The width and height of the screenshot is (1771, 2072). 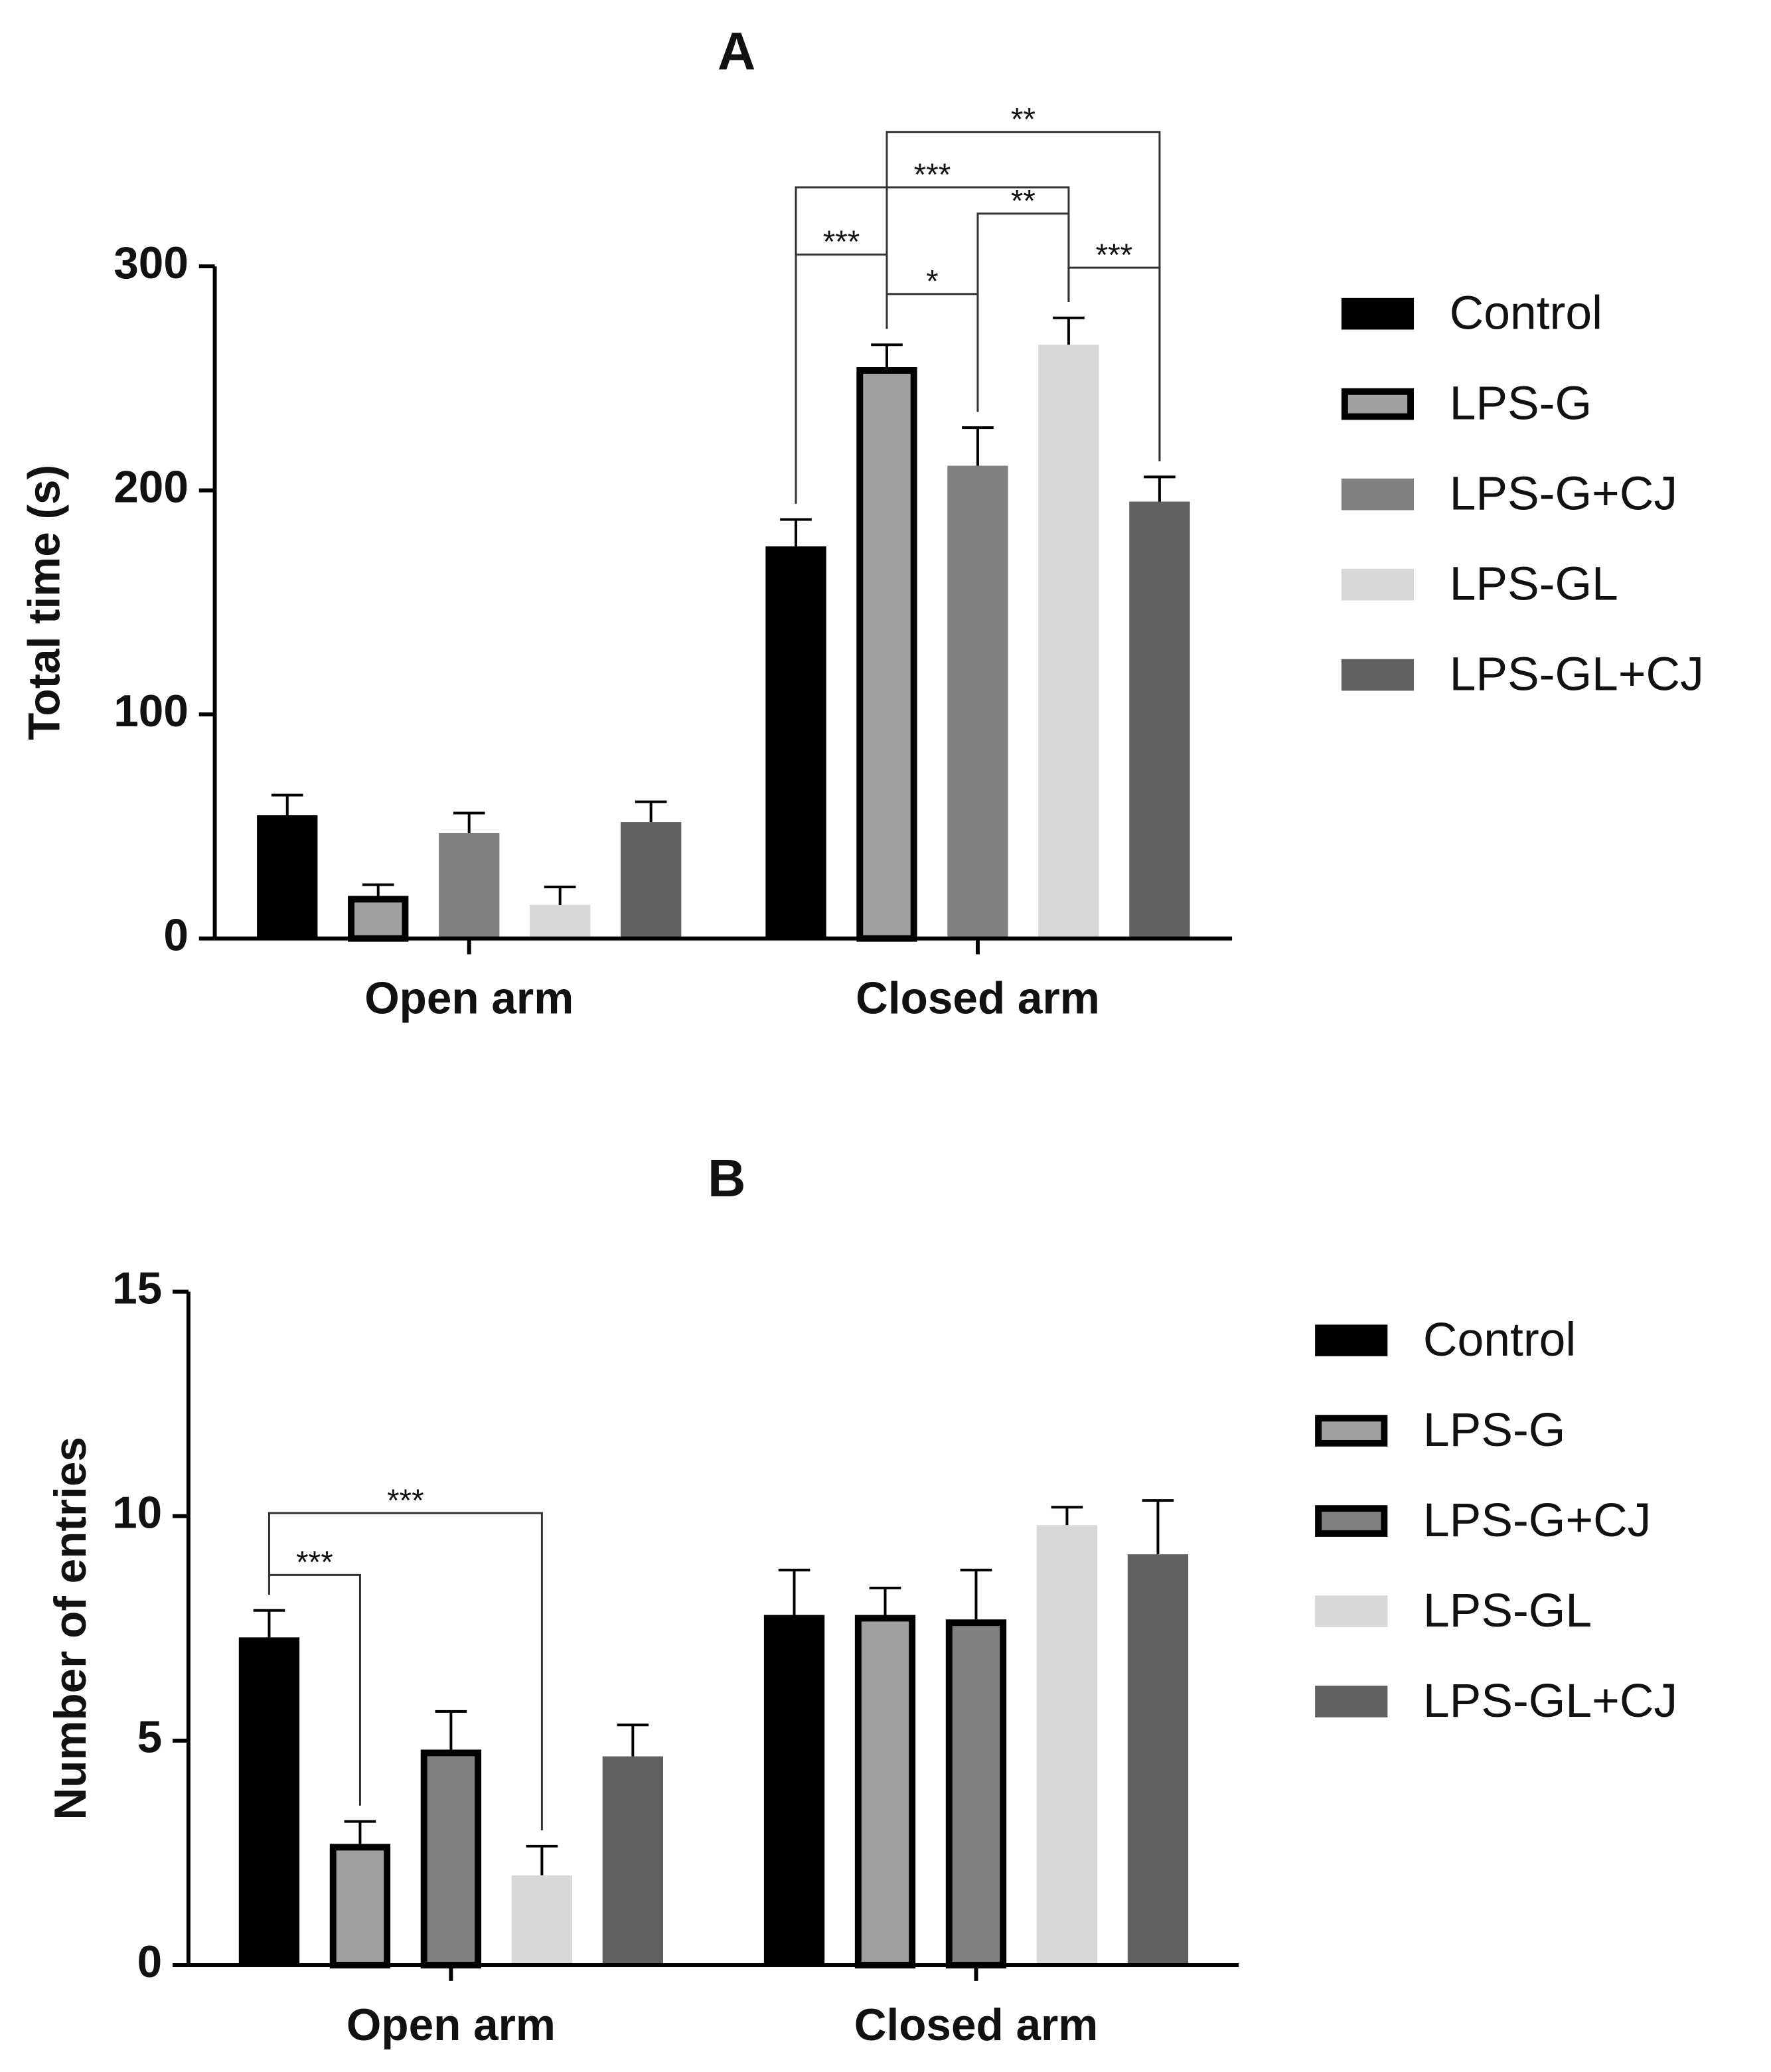 What do you see at coordinates (44, 602) in the screenshot?
I see `y-axis-label: Total time (s)` at bounding box center [44, 602].